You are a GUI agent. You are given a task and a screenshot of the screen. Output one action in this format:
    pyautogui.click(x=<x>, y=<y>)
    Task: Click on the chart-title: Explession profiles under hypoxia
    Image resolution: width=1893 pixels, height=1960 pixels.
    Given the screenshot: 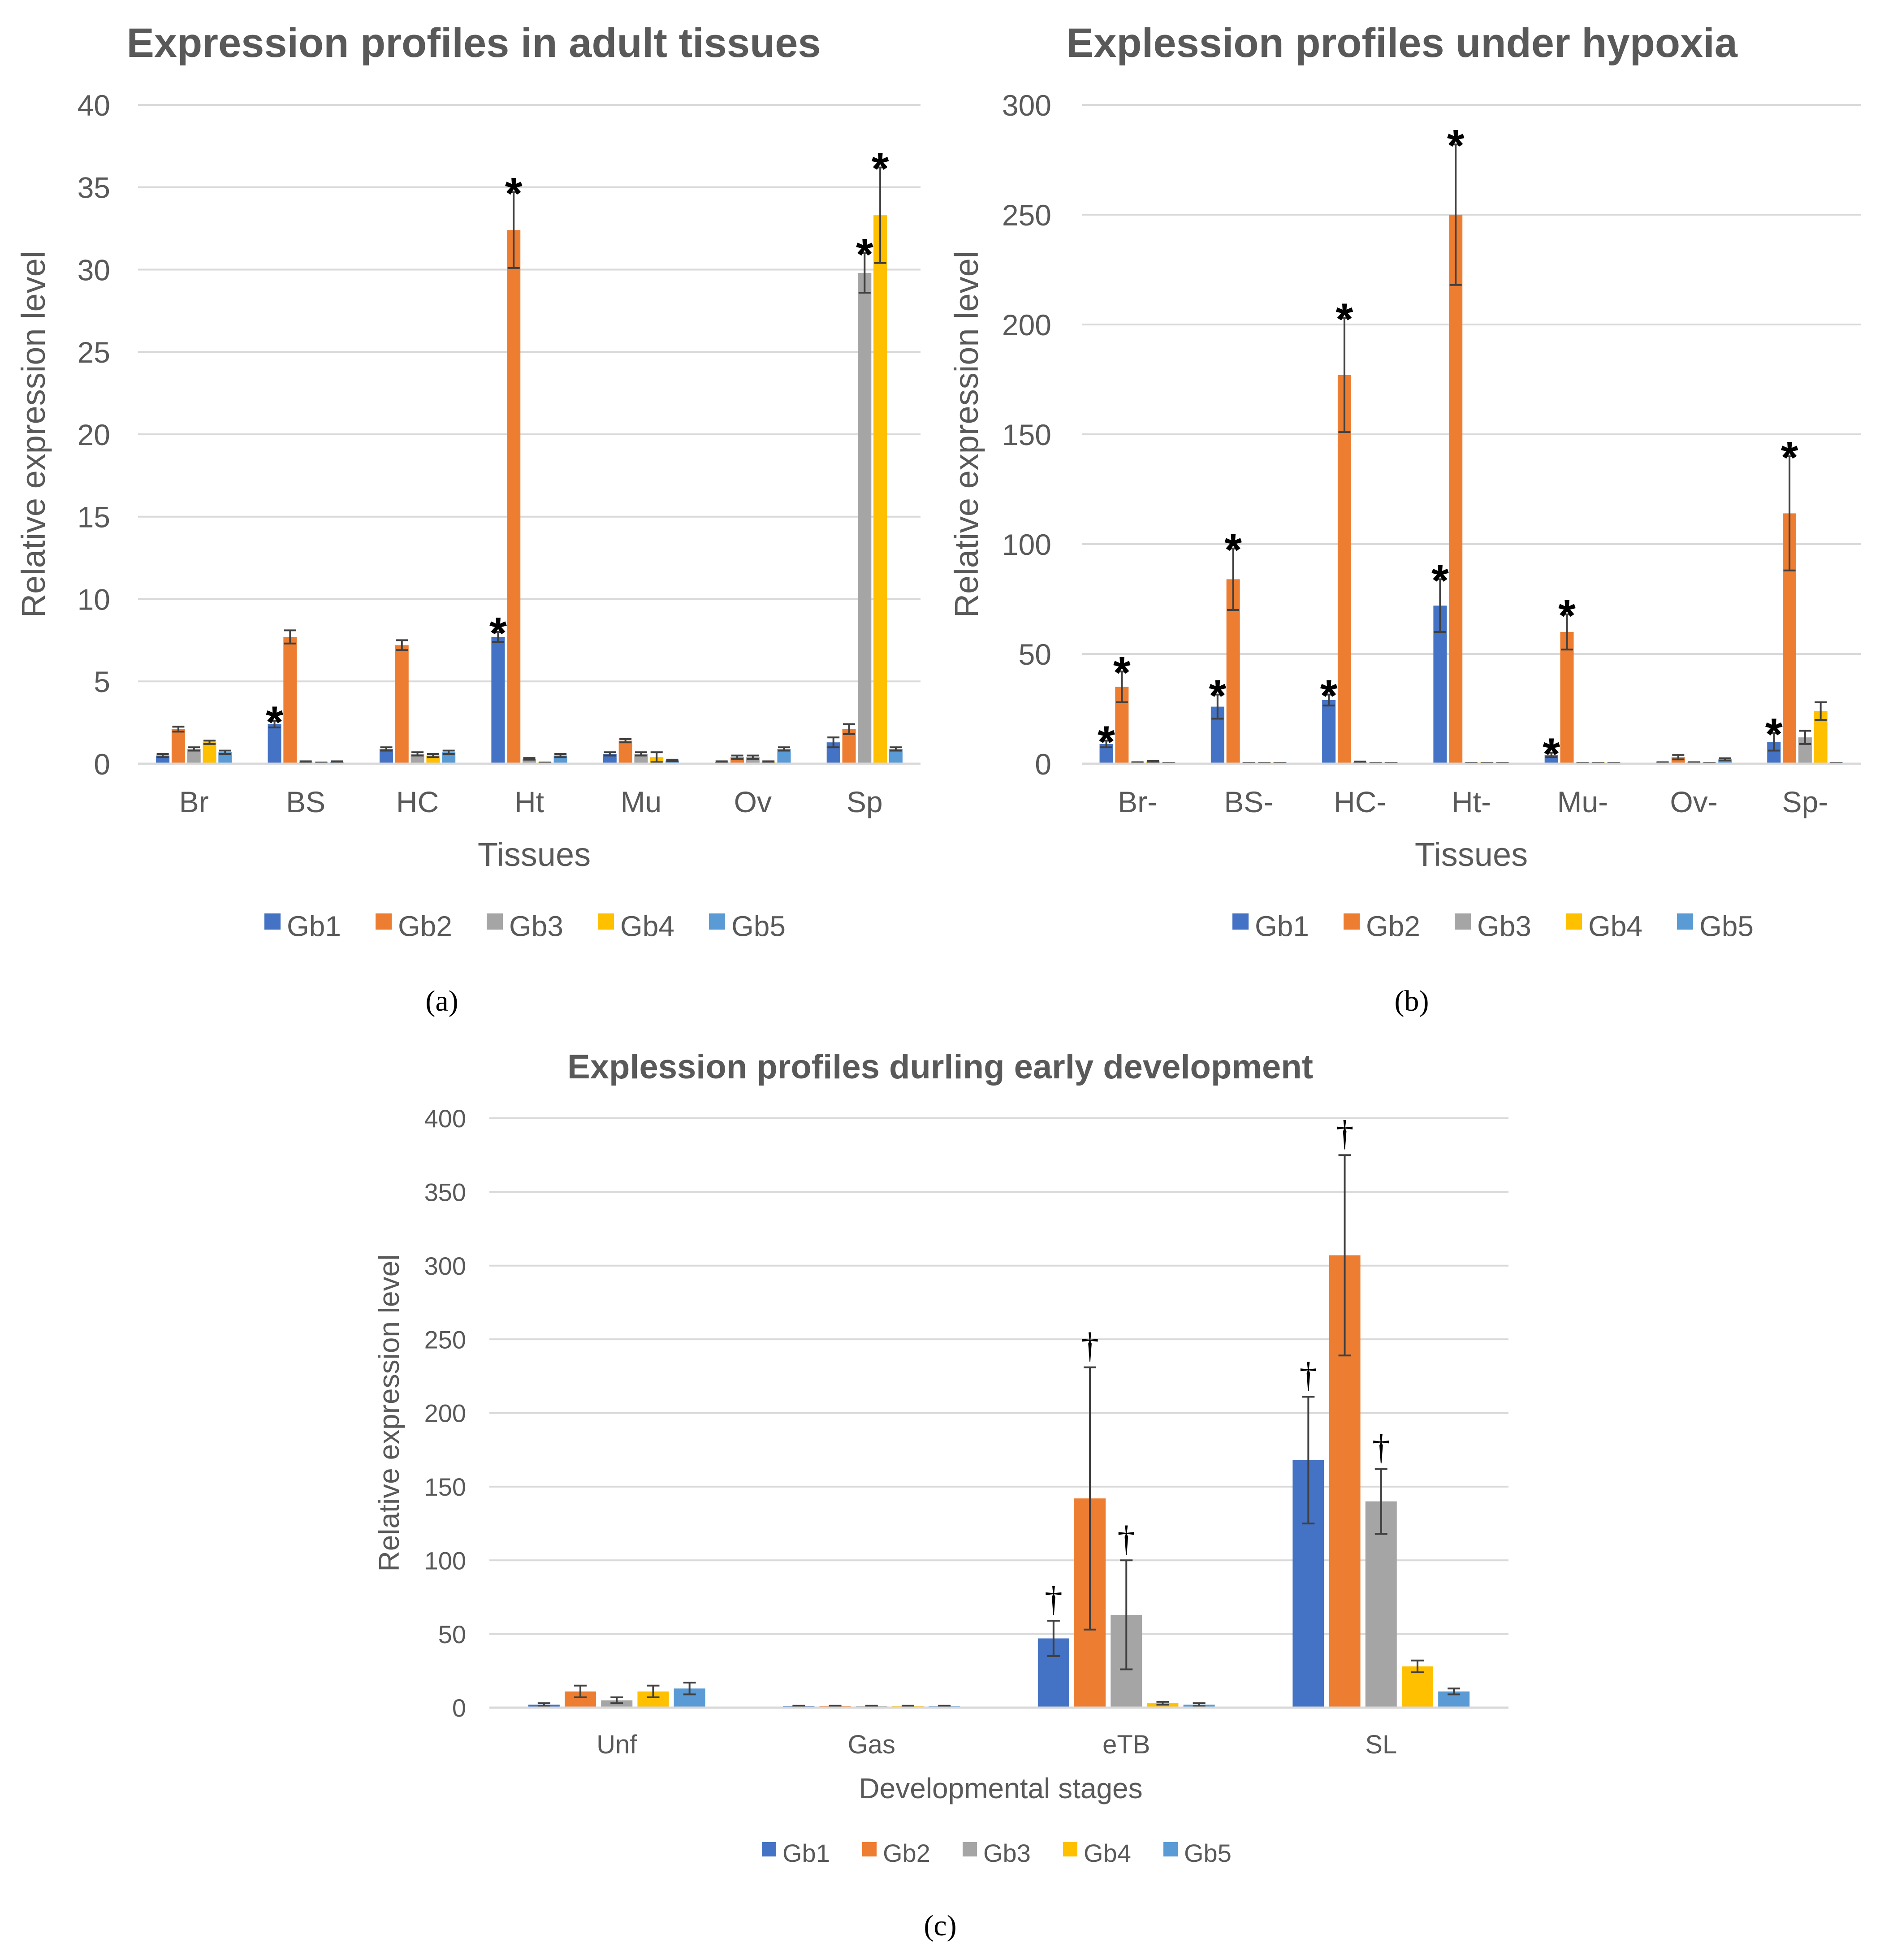 What is the action you would take?
    pyautogui.click(x=1402, y=43)
    